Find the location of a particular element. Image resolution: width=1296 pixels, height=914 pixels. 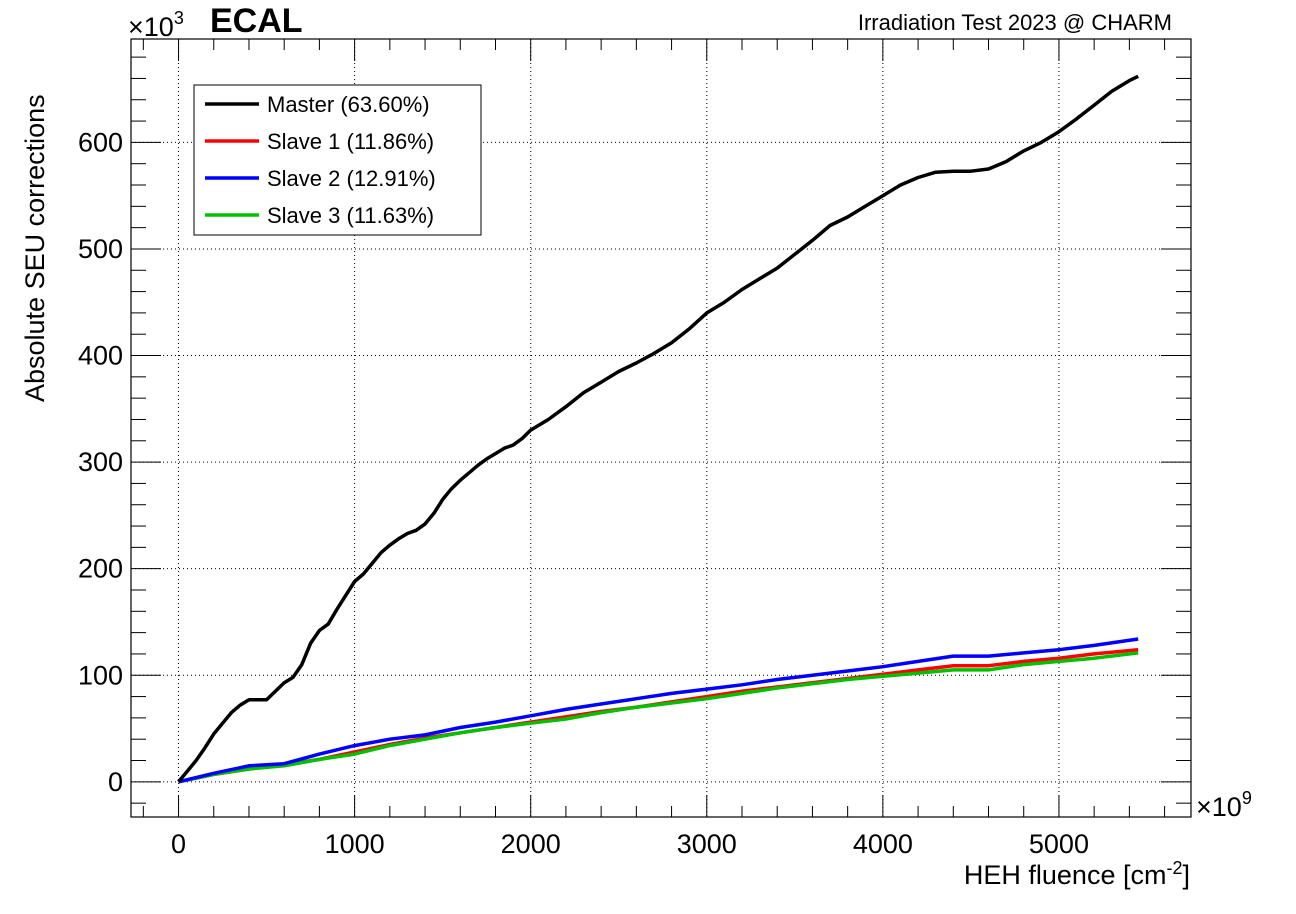

x-axis-title: HEH fluence [cm-2] is located at coordinates (1077, 874).